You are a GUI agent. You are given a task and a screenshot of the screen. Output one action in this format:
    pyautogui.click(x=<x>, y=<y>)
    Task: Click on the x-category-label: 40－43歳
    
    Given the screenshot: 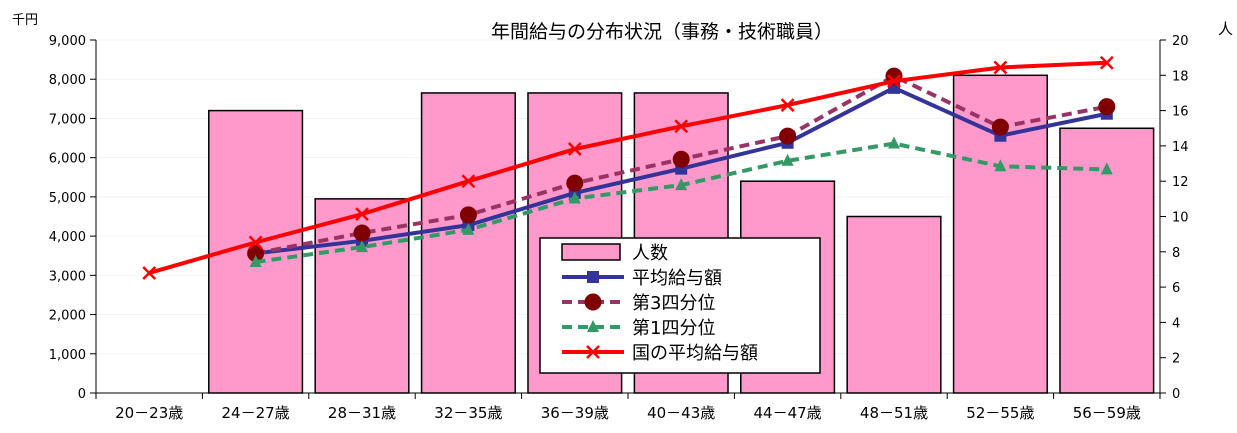 What is the action you would take?
    pyautogui.click(x=681, y=413)
    